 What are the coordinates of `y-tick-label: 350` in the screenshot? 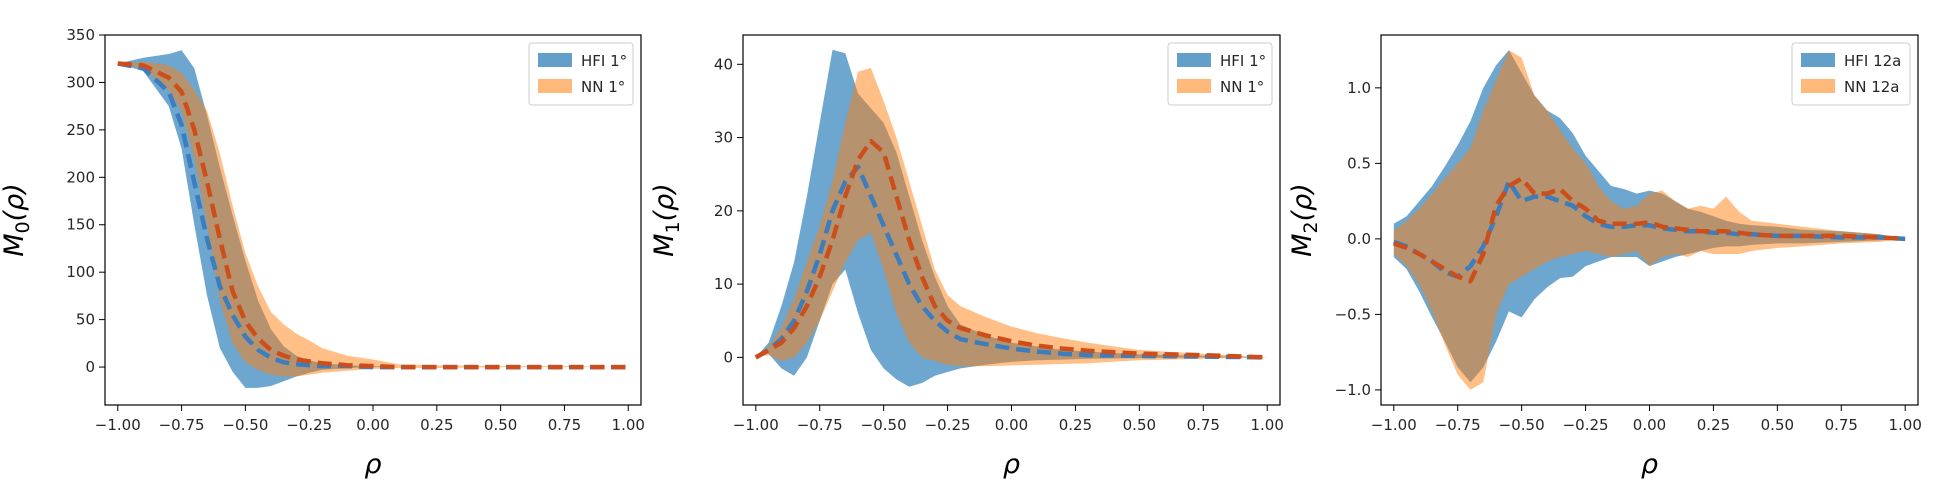 It's located at (80, 35).